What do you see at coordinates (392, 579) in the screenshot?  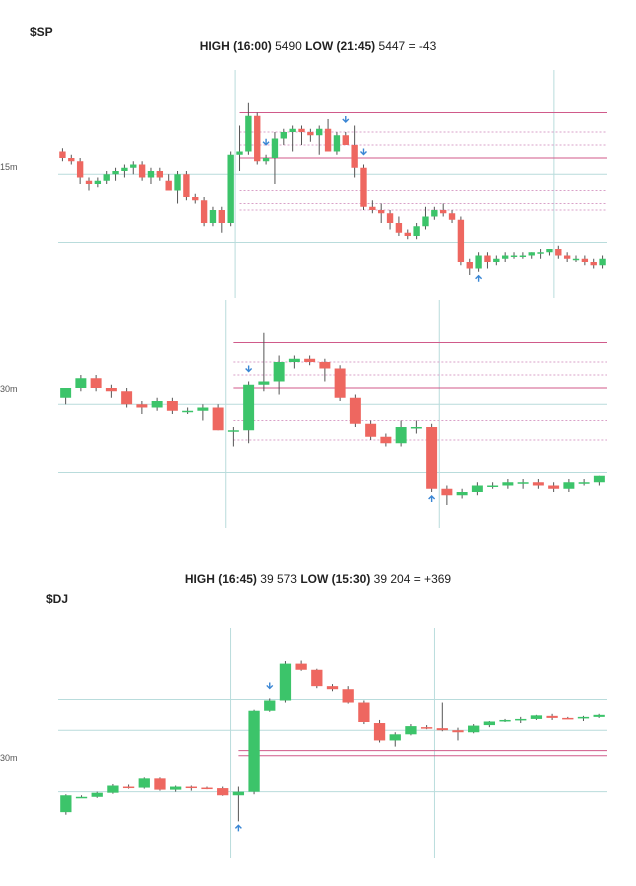 I see `dj-low-value: 39 204` at bounding box center [392, 579].